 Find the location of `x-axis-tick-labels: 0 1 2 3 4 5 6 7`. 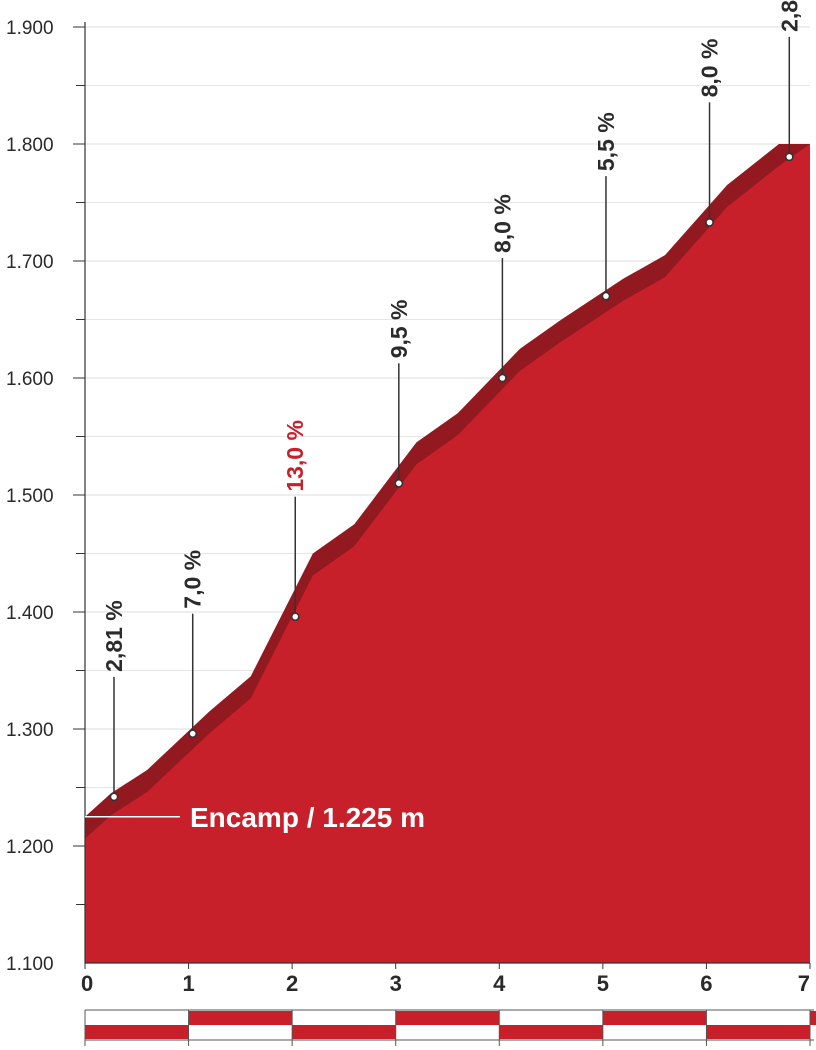

x-axis-tick-labels: 0 1 2 3 4 5 6 7 is located at coordinates (446, 979).